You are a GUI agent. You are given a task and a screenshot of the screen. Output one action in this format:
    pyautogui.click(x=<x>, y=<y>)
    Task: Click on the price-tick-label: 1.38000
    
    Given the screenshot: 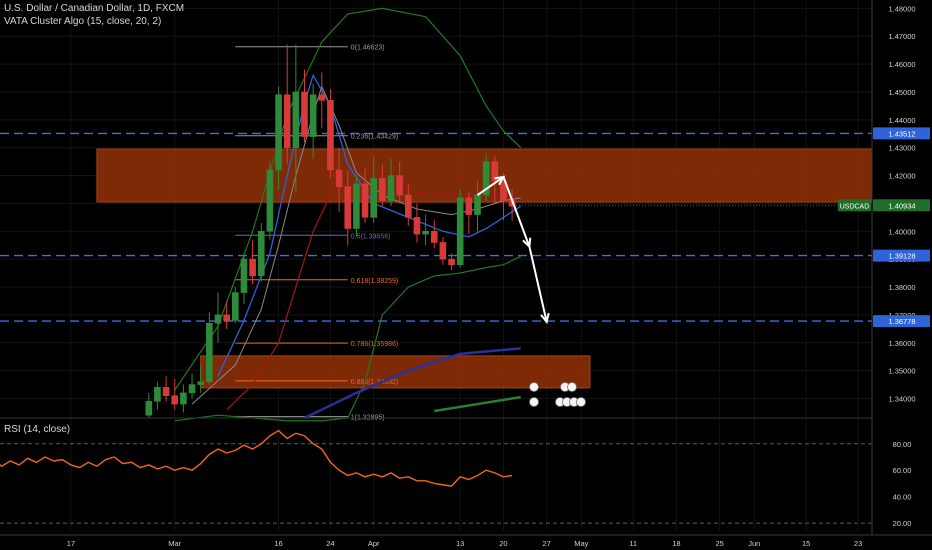 What is the action you would take?
    pyautogui.click(x=901, y=287)
    